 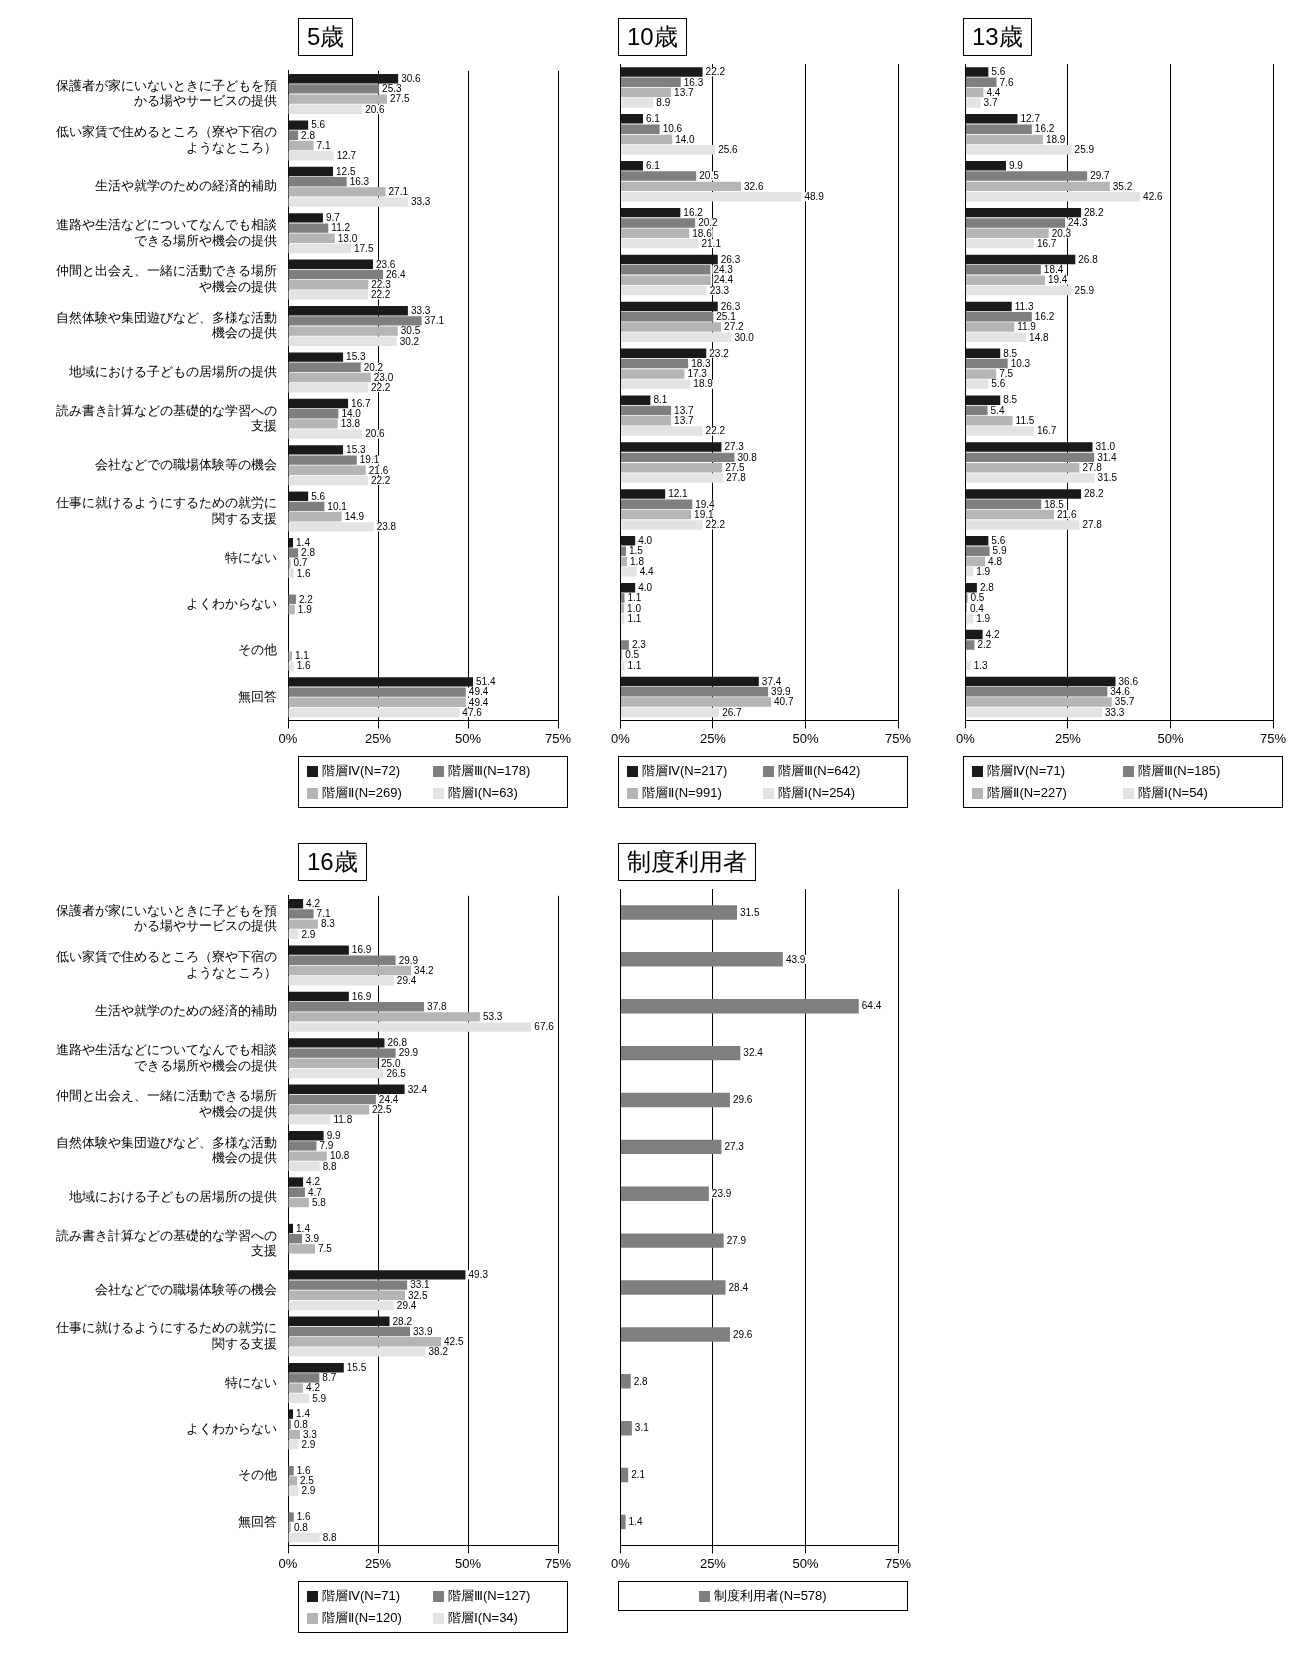 I want to click on y-tick-label: 進路や生活などについてなんでも相談できる場所や機会の提供, so click(x=166, y=232).